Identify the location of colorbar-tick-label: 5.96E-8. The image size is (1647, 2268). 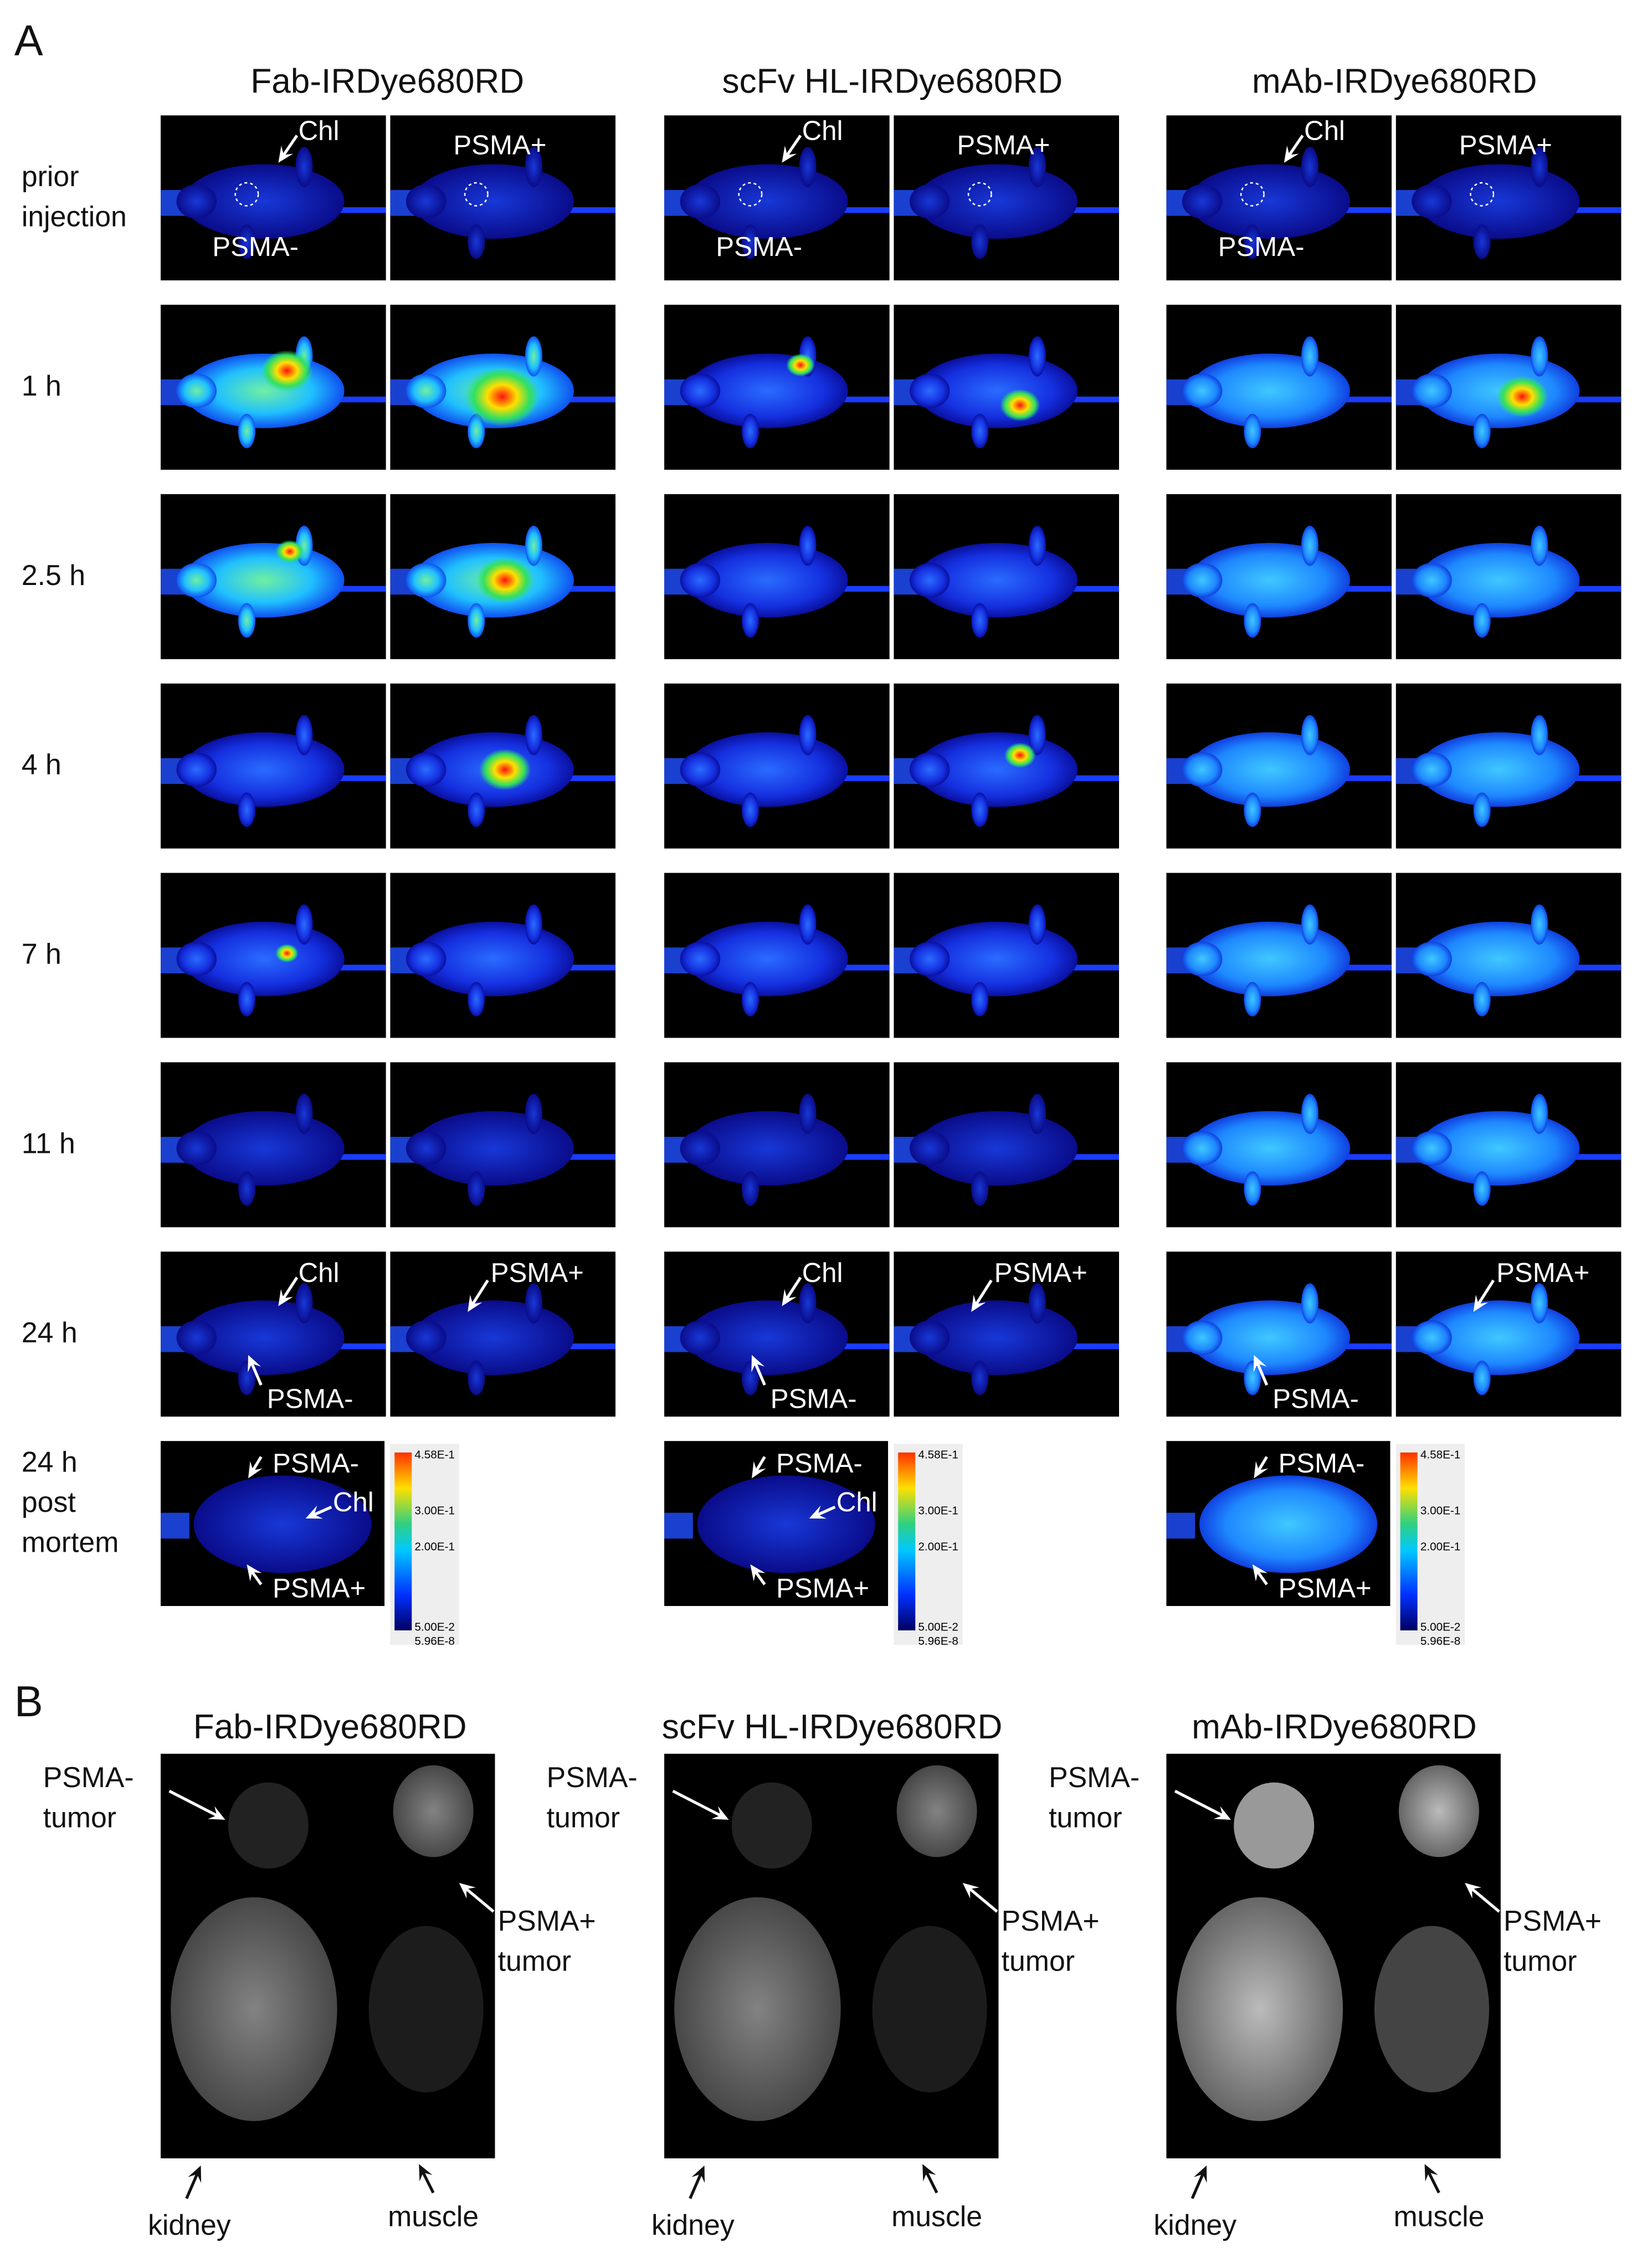
(938, 1641).